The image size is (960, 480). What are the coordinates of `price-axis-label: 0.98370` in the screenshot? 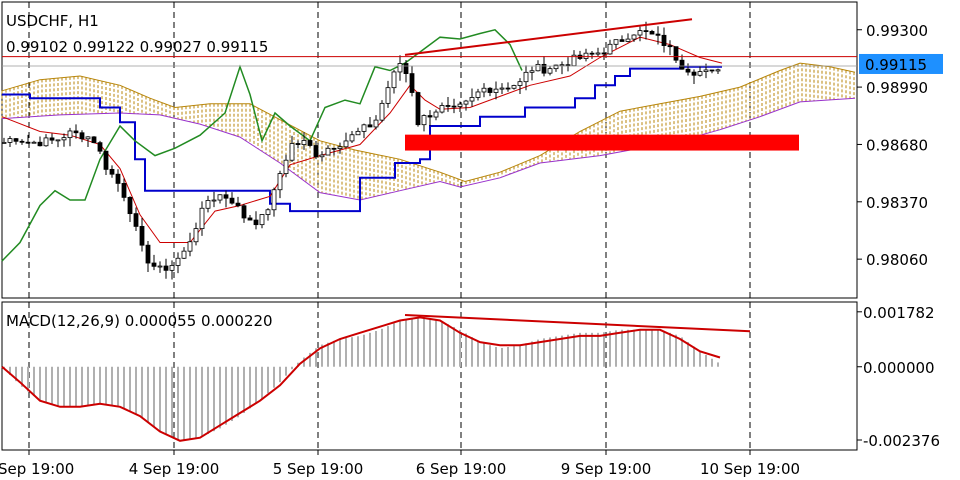 It's located at (897, 203).